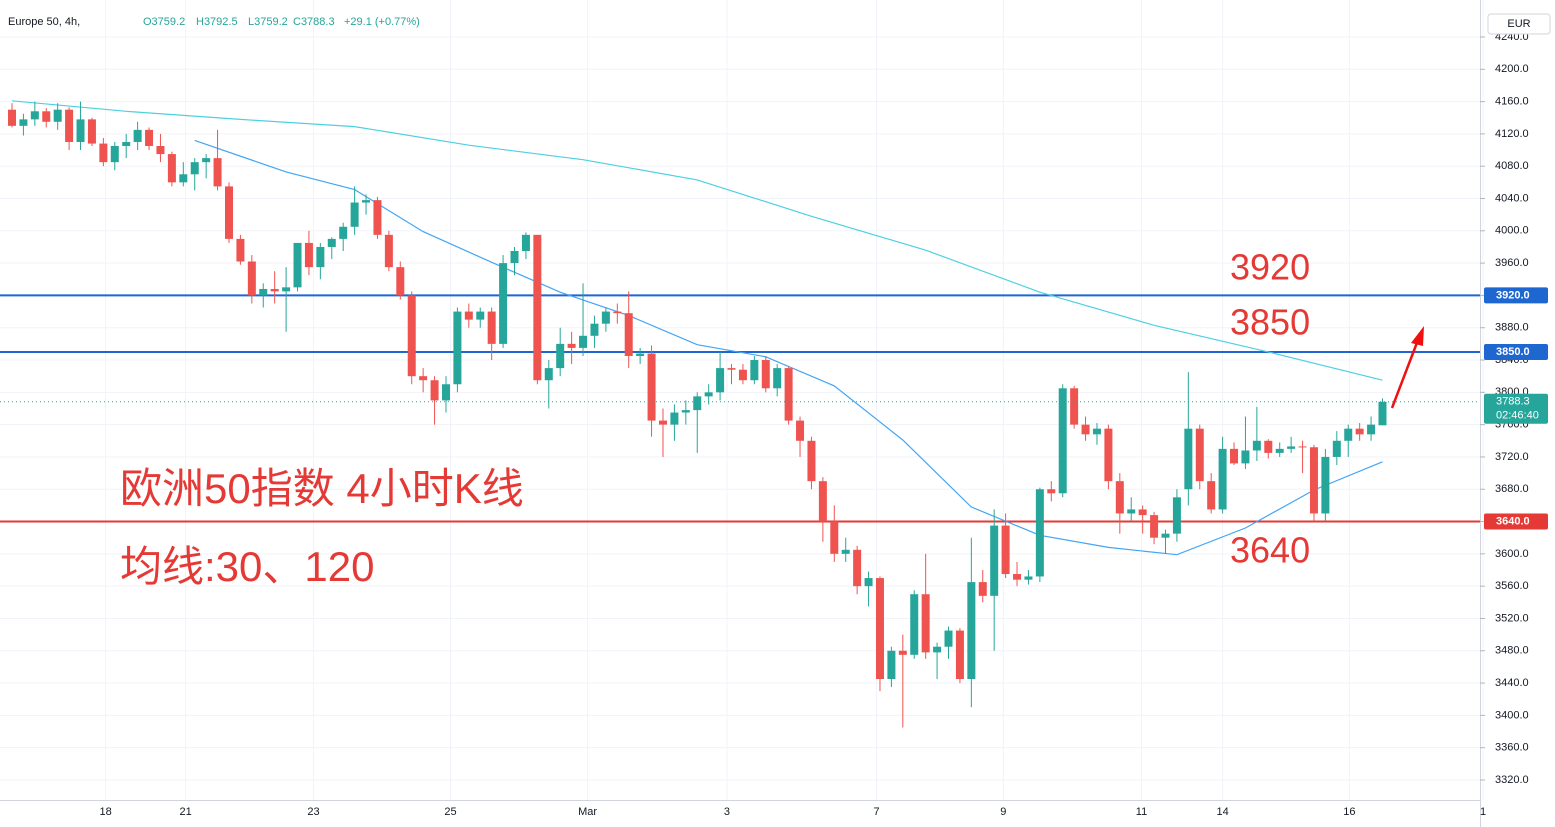 The image size is (1555, 827). I want to click on x-tick-label: 9, so click(1003, 812).